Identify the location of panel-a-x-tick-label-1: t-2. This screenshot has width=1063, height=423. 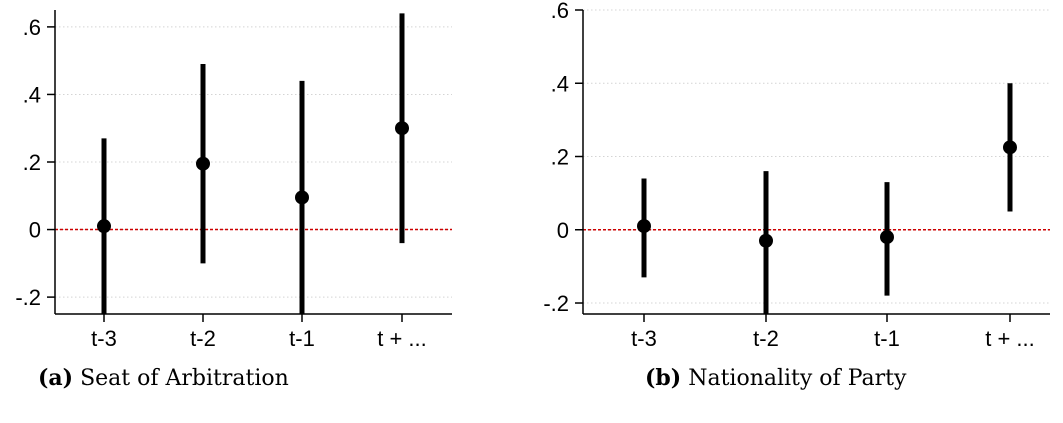
(203, 338).